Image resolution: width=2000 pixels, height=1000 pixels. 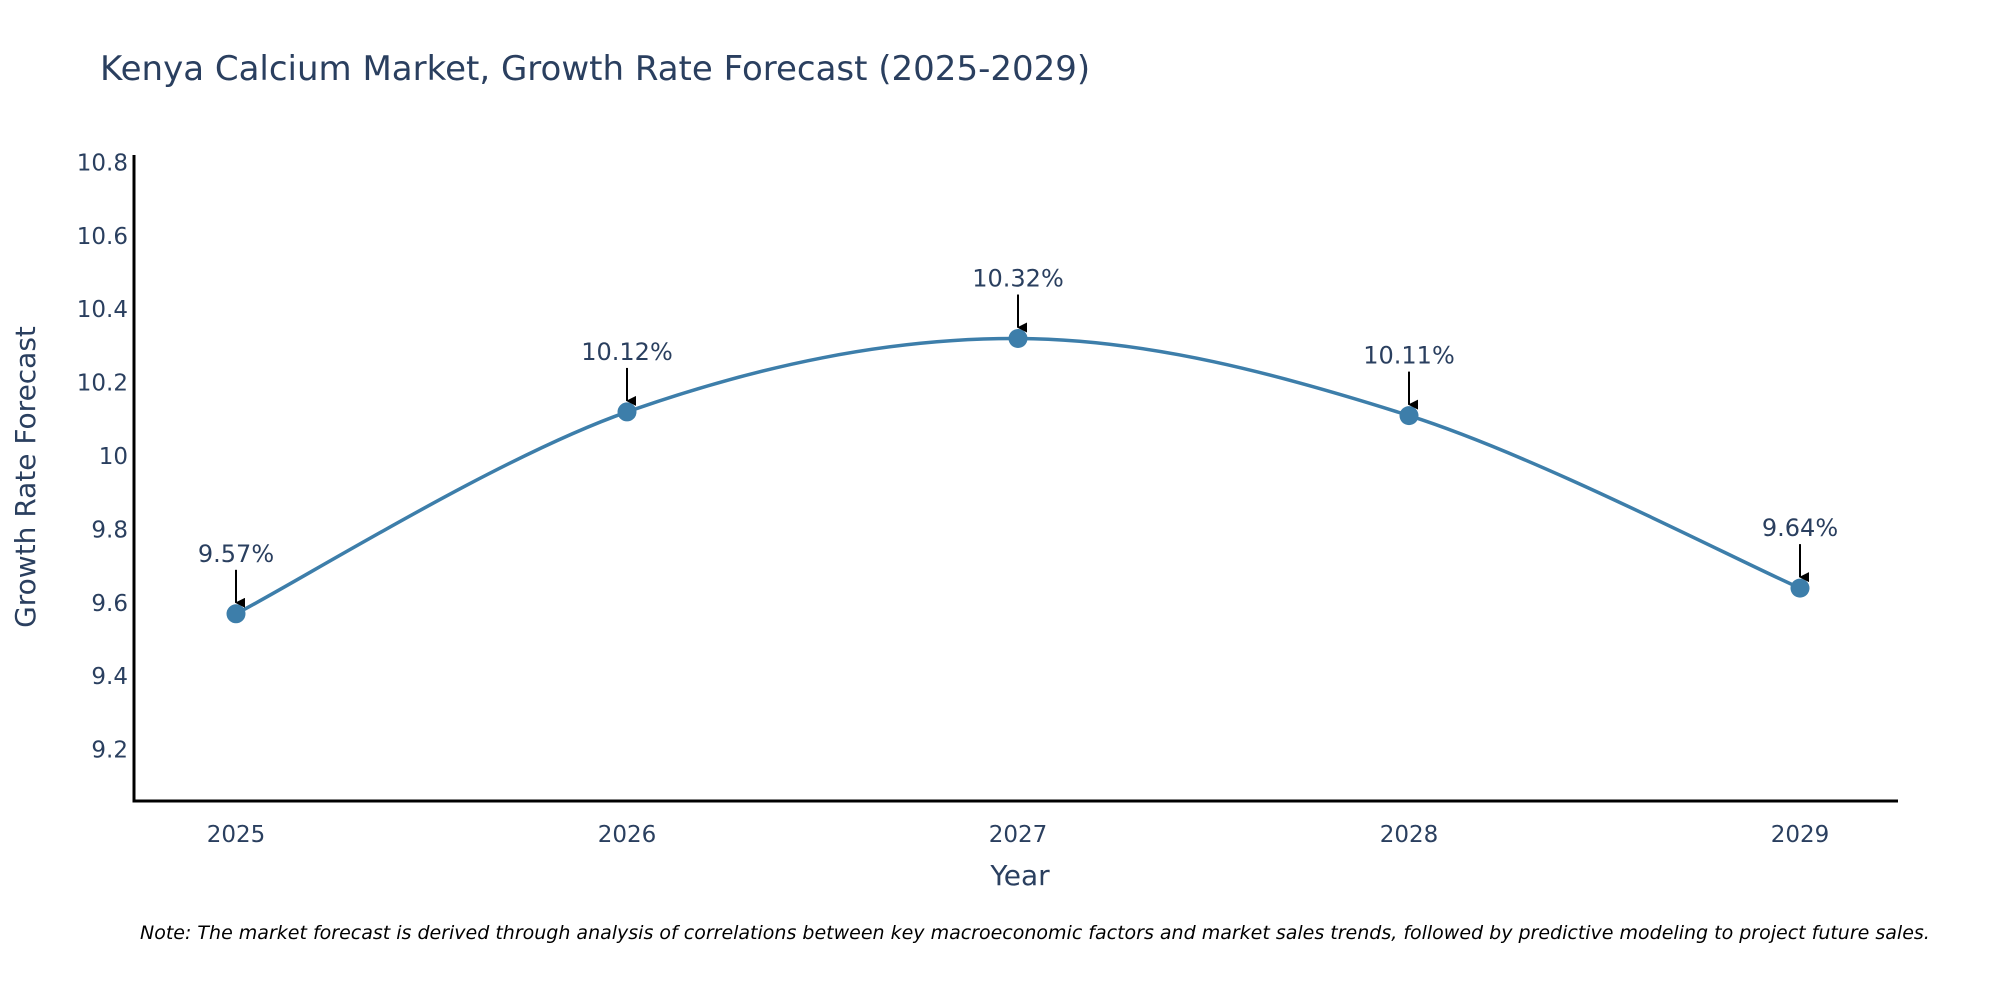 I want to click on y-tick-label: 9.6, so click(x=109, y=604).